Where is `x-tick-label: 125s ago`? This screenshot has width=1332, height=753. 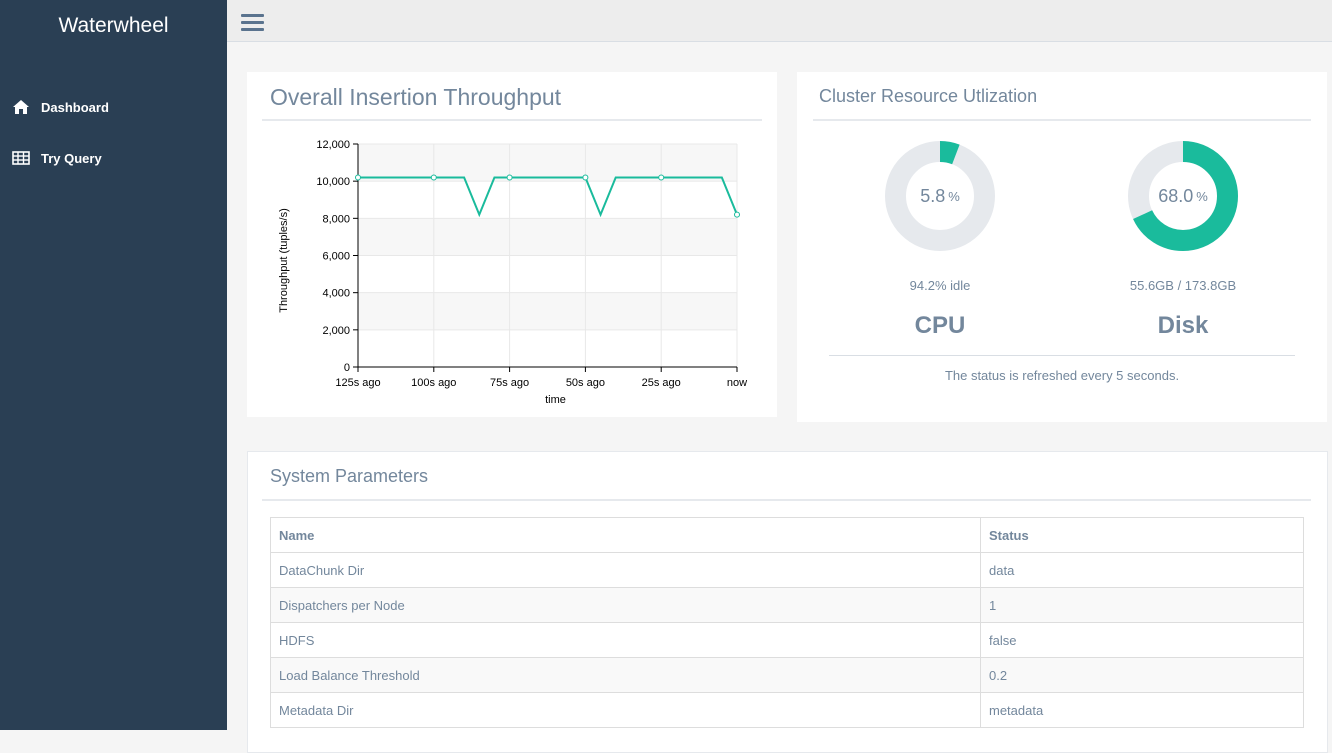
x-tick-label: 125s ago is located at coordinates (357, 383).